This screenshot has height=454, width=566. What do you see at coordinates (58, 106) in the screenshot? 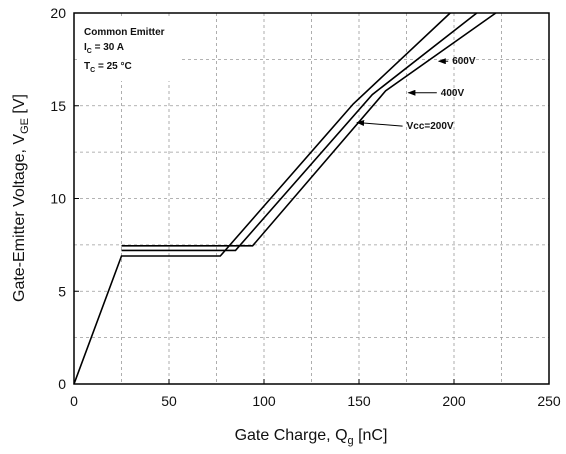
I see `y-tick-label: 15` at bounding box center [58, 106].